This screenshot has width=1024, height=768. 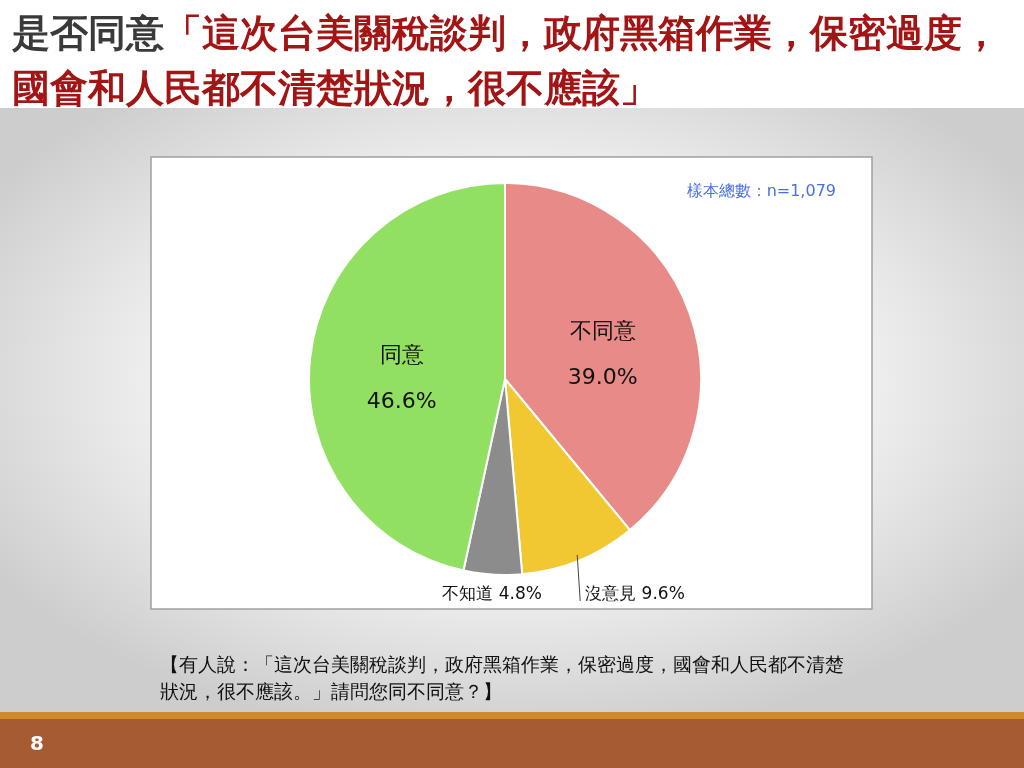 What do you see at coordinates (602, 376) in the screenshot?
I see `data-label: 39.0%` at bounding box center [602, 376].